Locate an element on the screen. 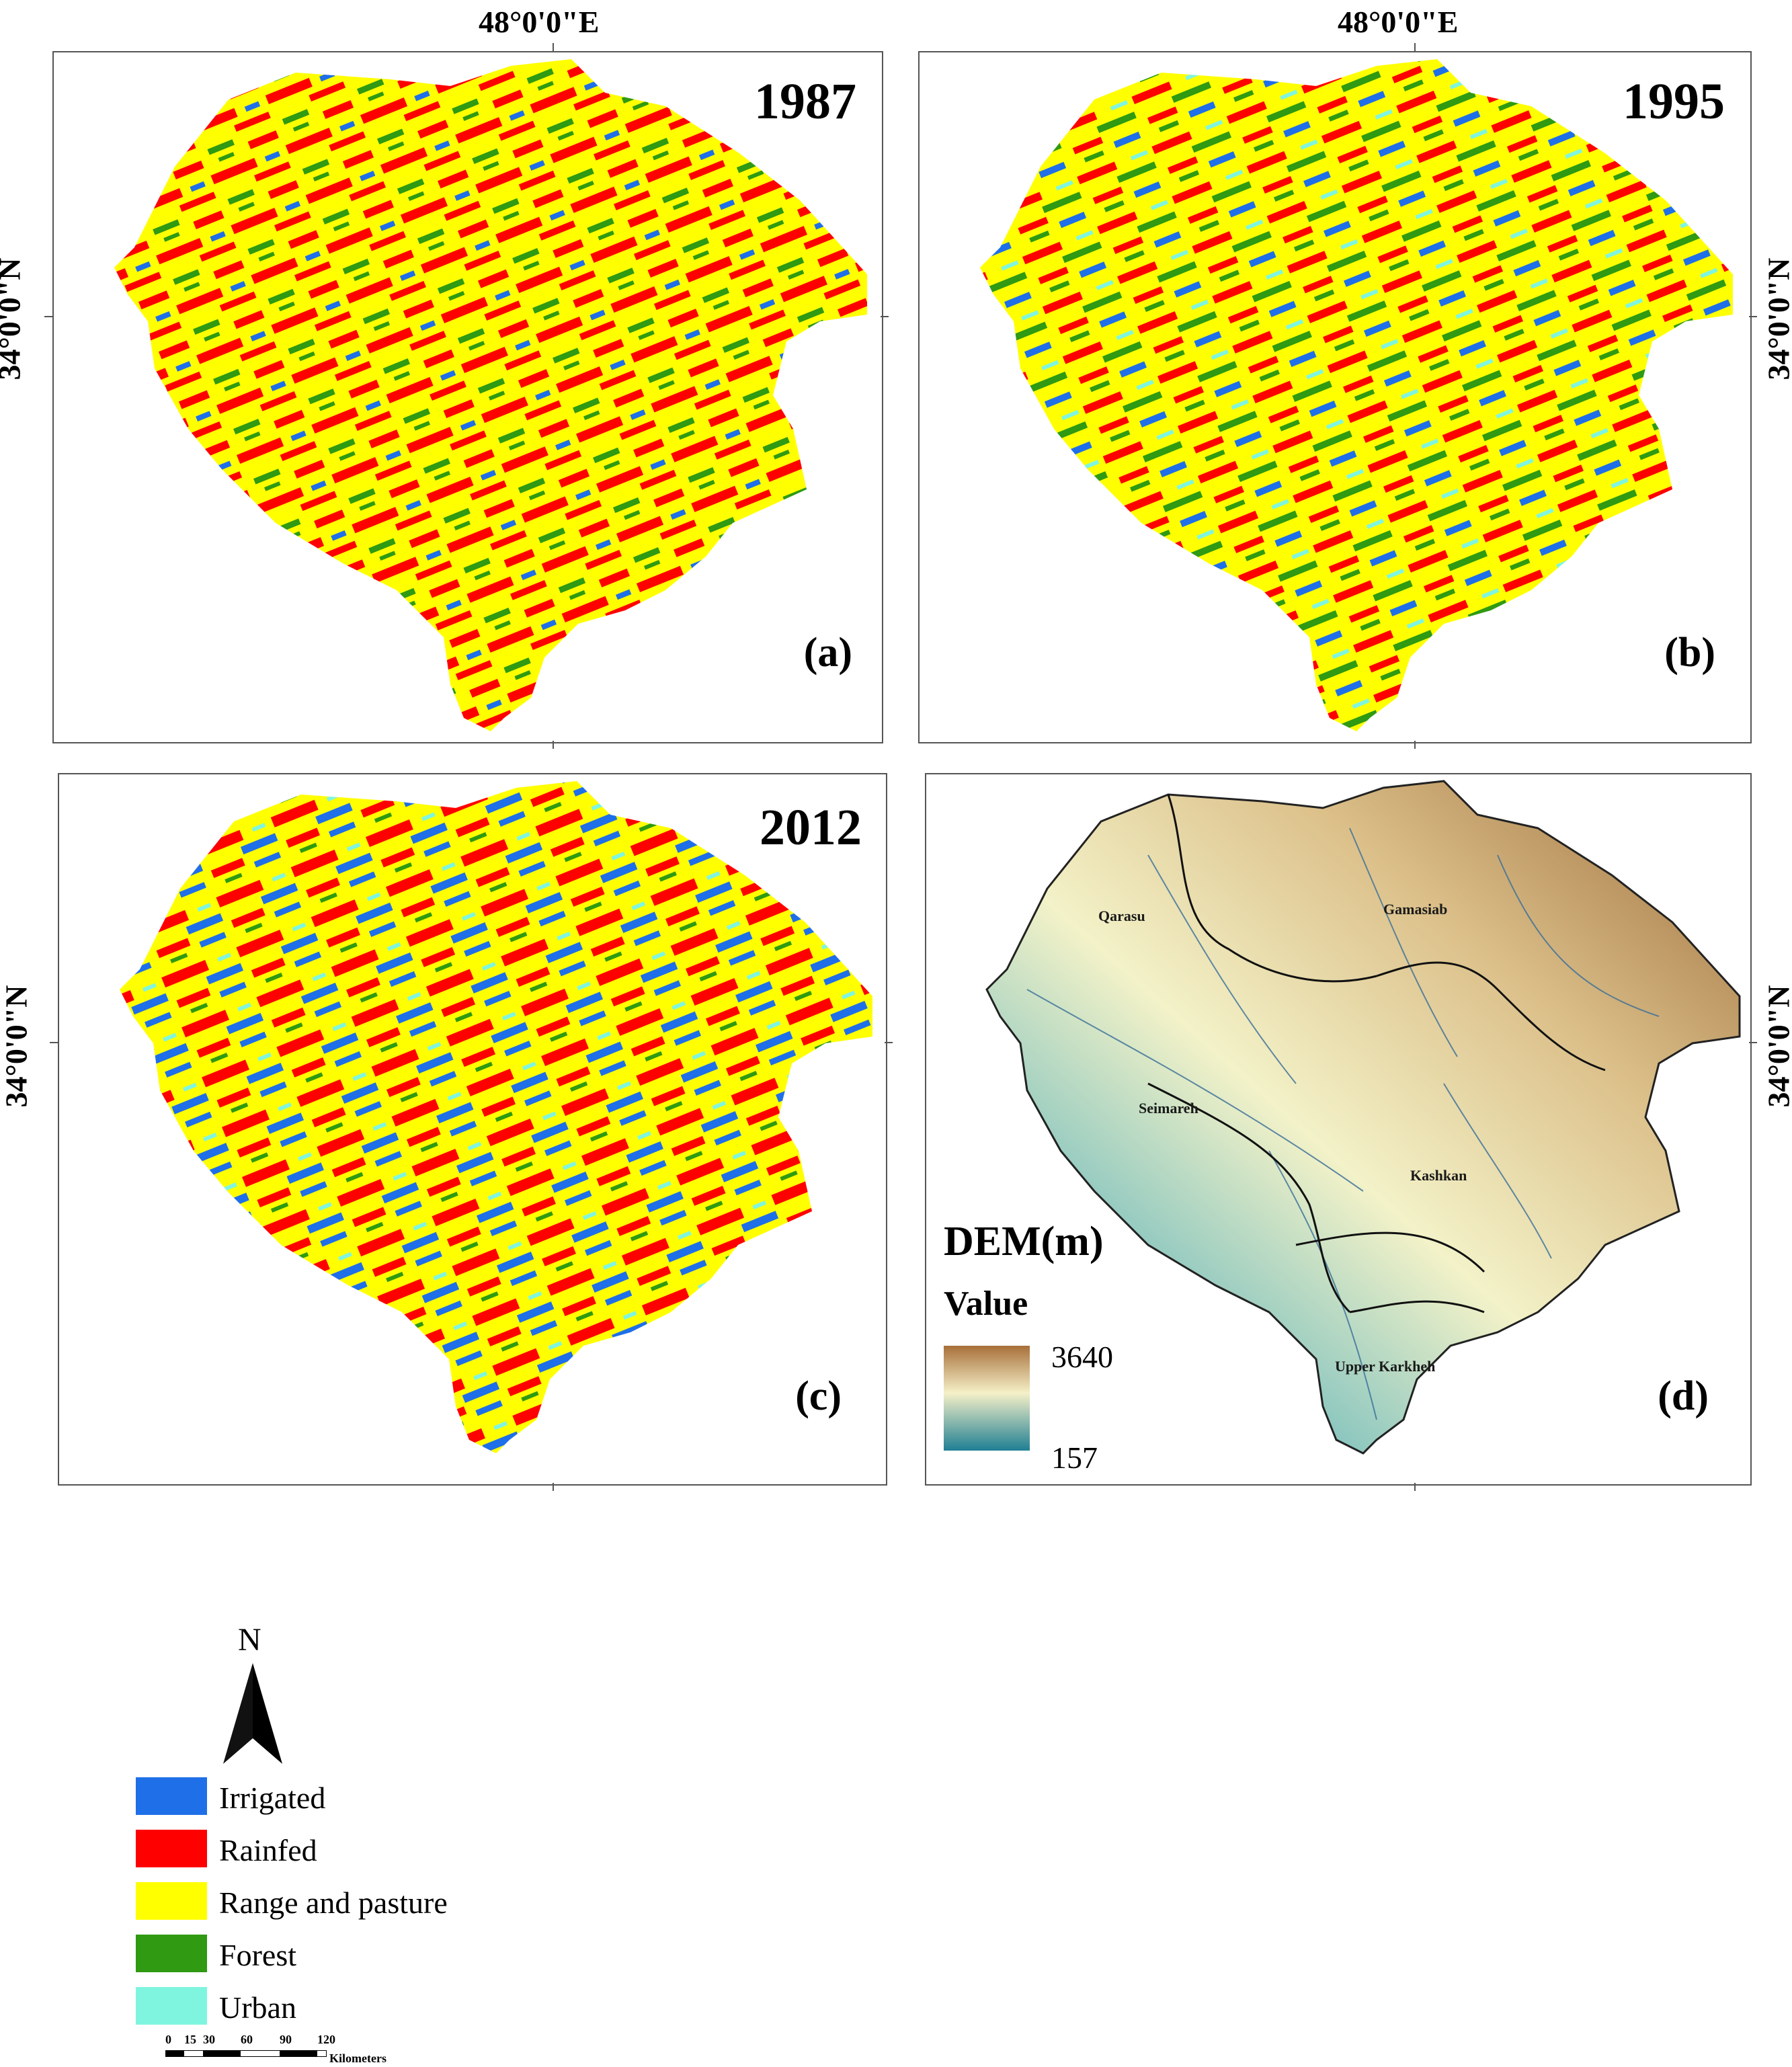 The width and height of the screenshot is (1792, 2067). scale-bar: 0 15 30 60 90 120 Kilometers is located at coordinates (367, 2049).